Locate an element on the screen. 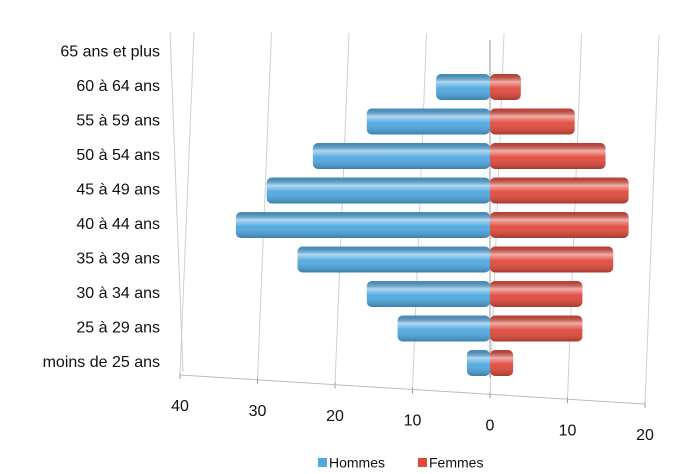 The height and width of the screenshot is (474, 680). x-tick-label: 40 is located at coordinates (180, 406).